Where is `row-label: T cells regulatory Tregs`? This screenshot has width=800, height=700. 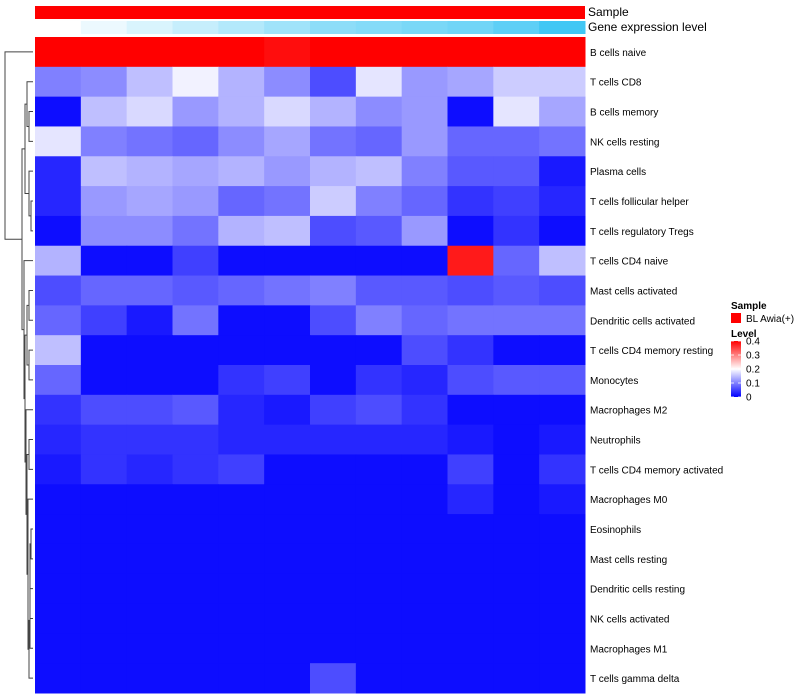 row-label: T cells regulatory Tregs is located at coordinates (642, 232).